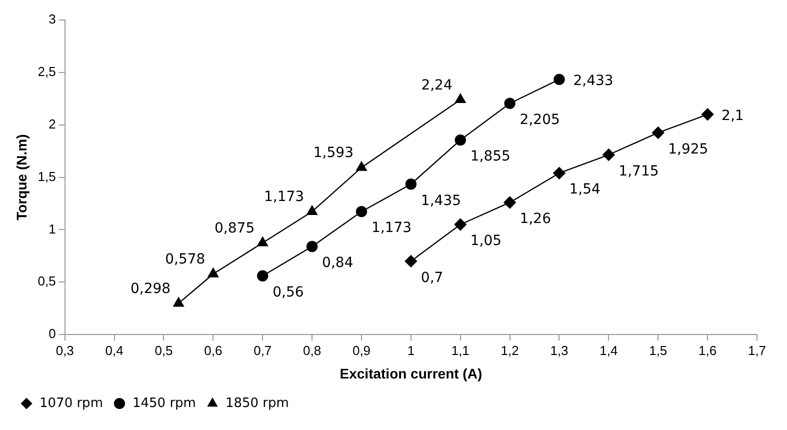  I want to click on x-axis-title: Excitation current (A), so click(411, 373).